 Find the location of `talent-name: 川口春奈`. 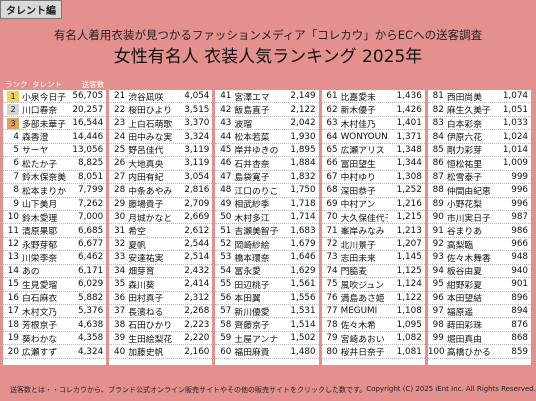

talent-name: 川口春奈 is located at coordinates (40, 111).